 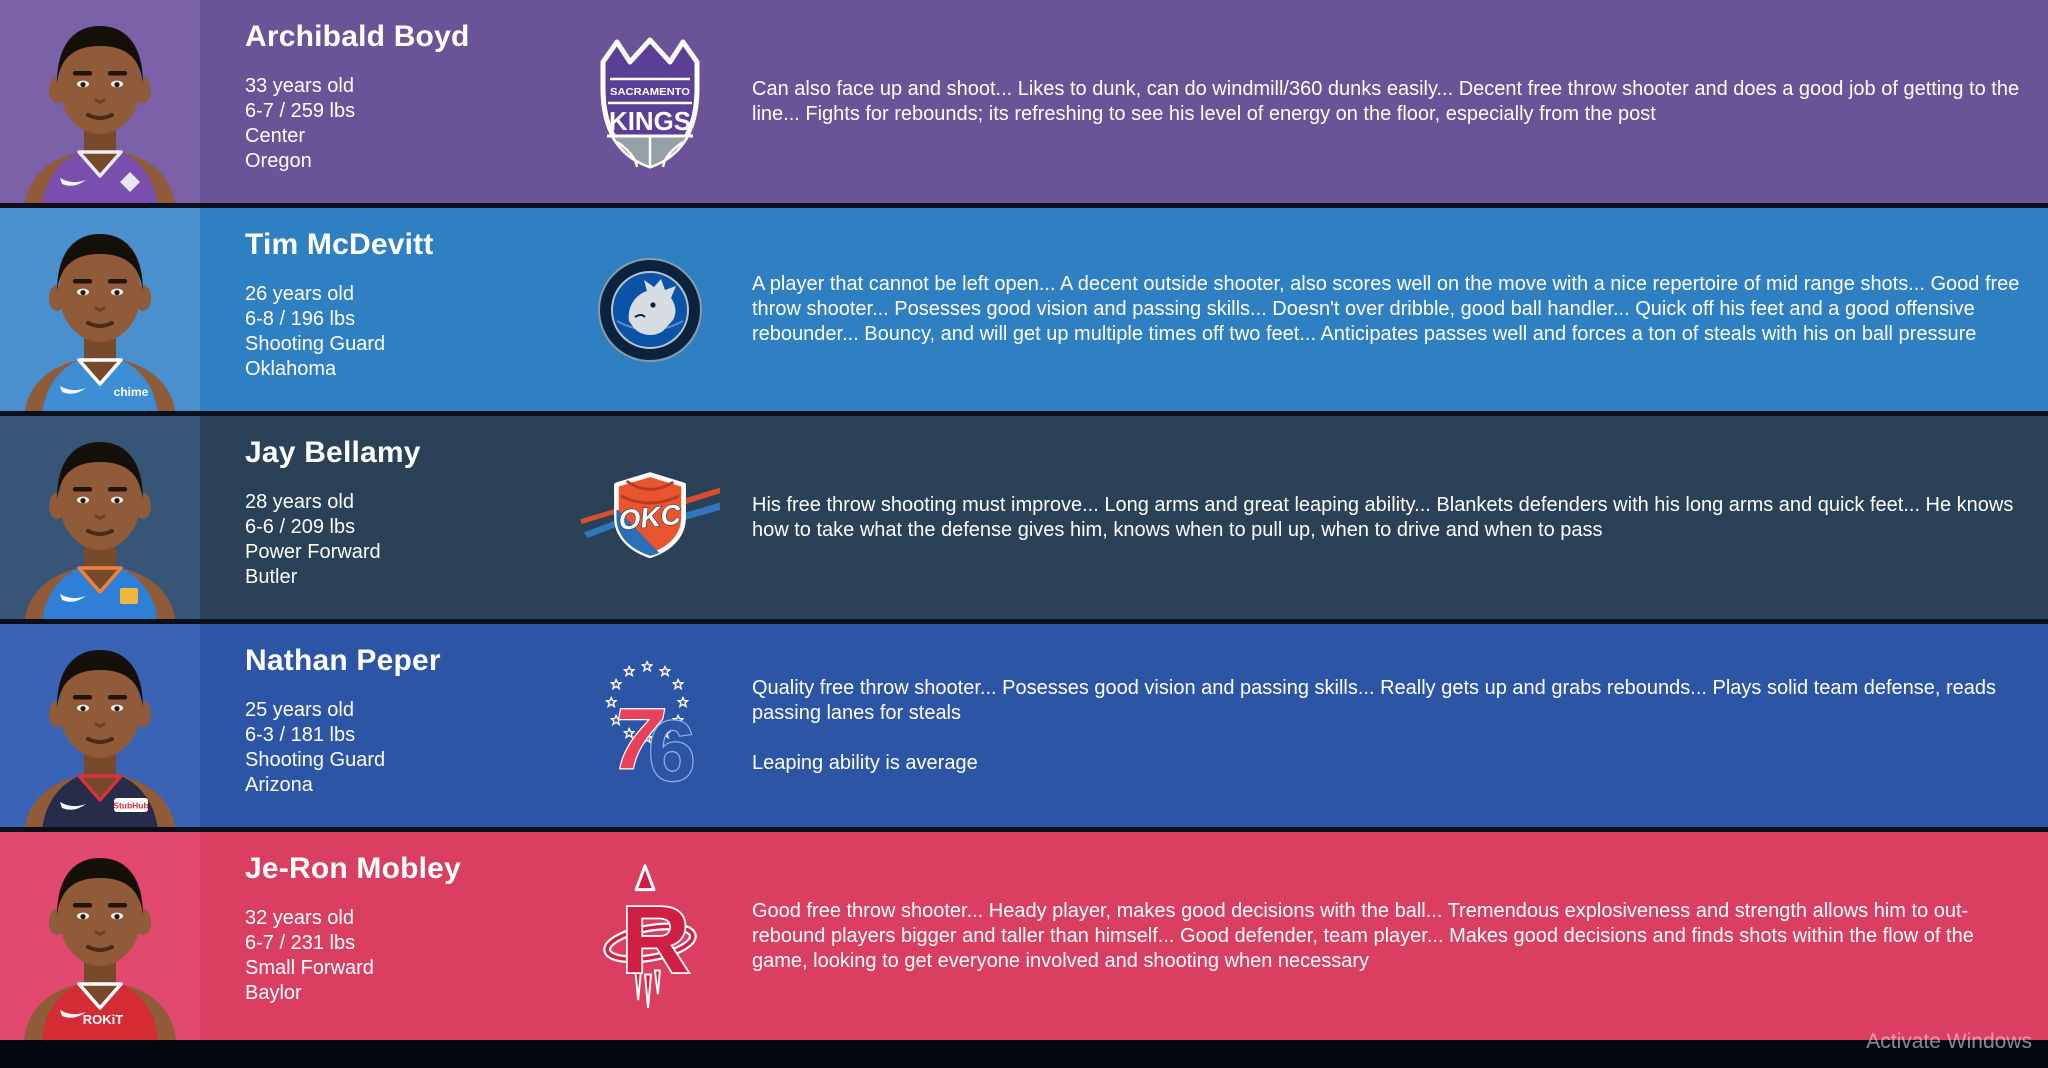 What do you see at coordinates (343, 660) in the screenshot?
I see `player-name: Nathan Peper` at bounding box center [343, 660].